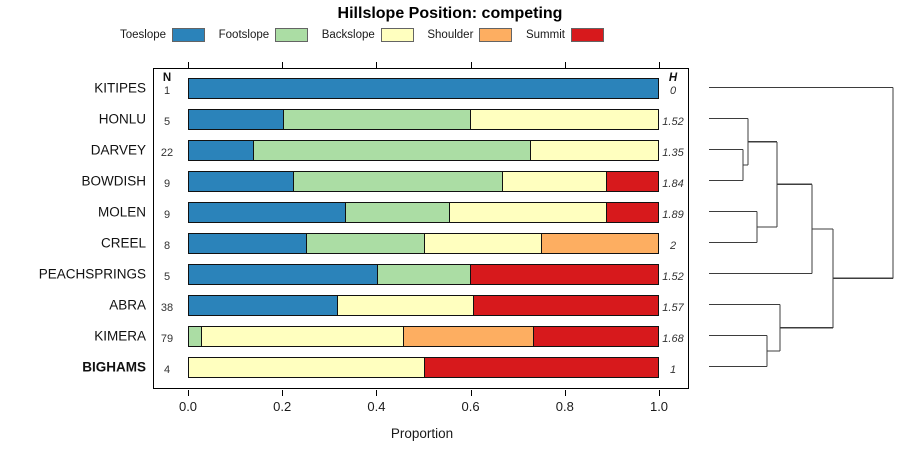  What do you see at coordinates (167, 339) in the screenshot?
I see `n-value-kimera: 79` at bounding box center [167, 339].